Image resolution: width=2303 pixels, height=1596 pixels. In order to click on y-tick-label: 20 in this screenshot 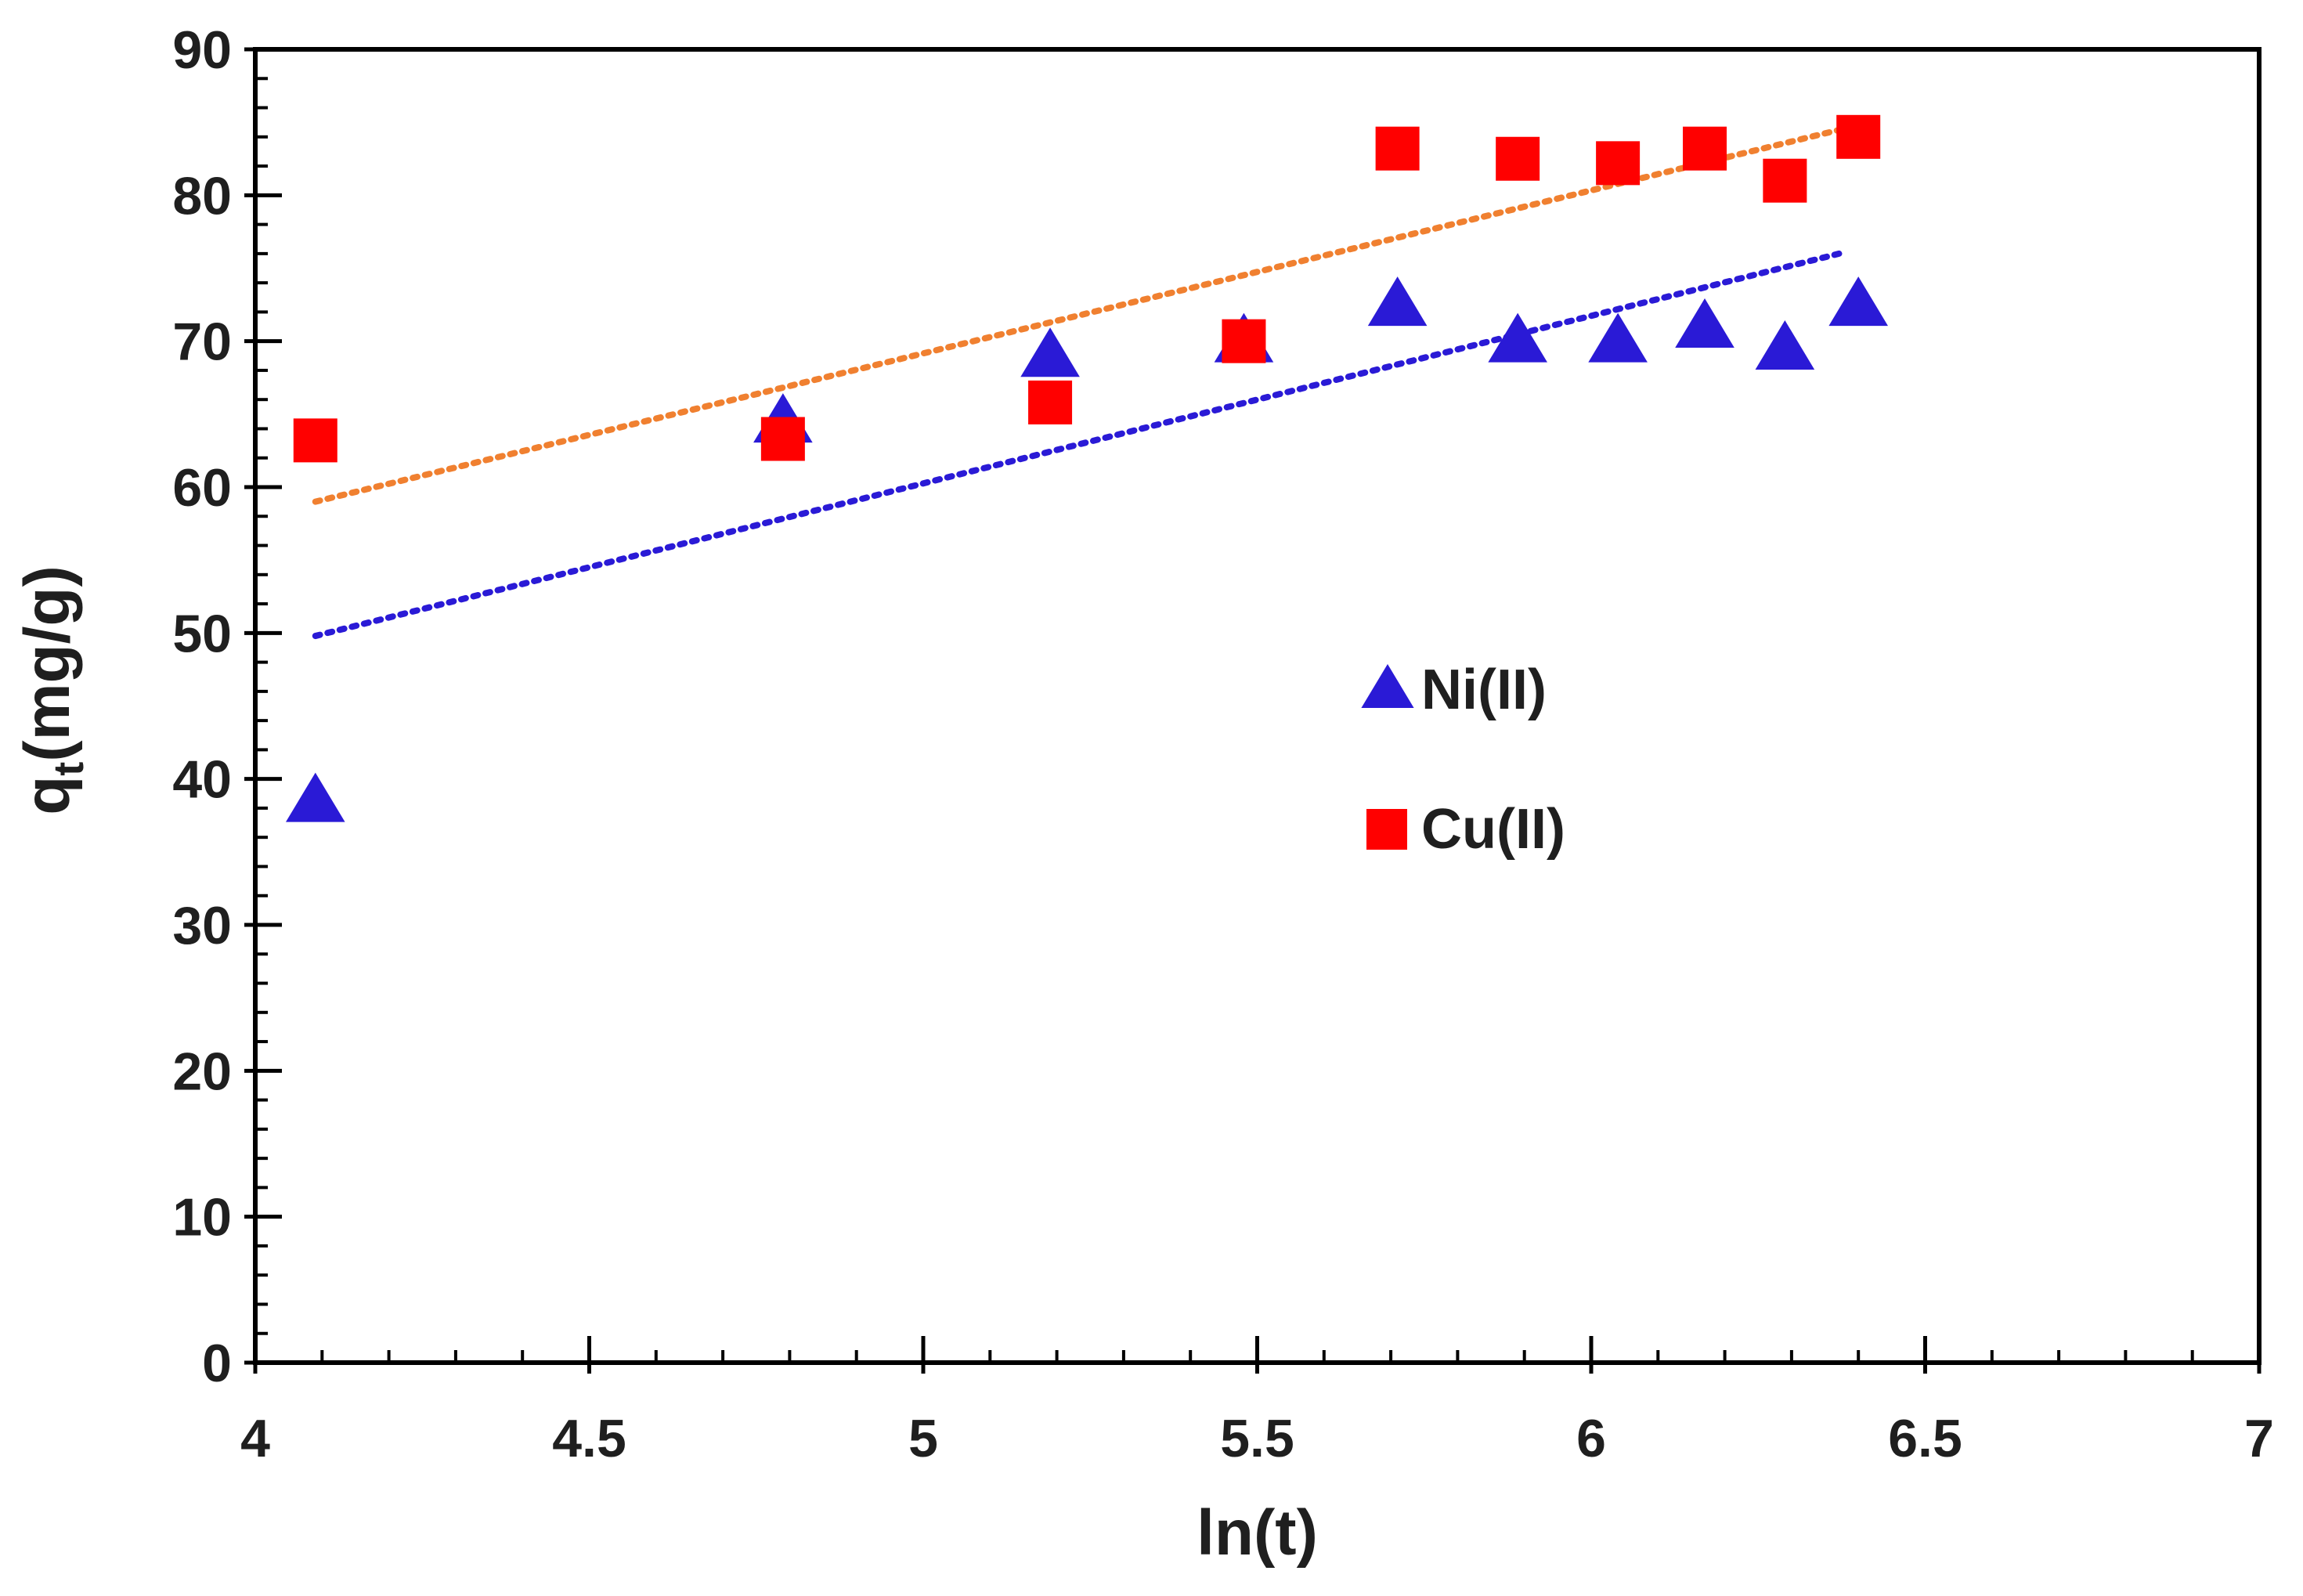, I will do `click(202, 1071)`.